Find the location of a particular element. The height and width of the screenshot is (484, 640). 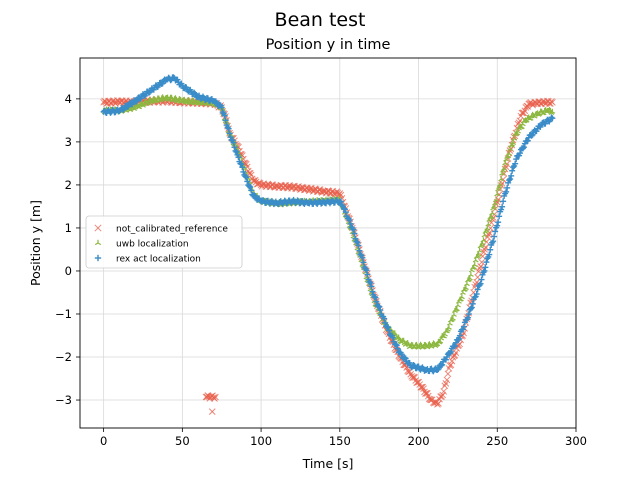

y-tick-label: 2 is located at coordinates (68, 185).